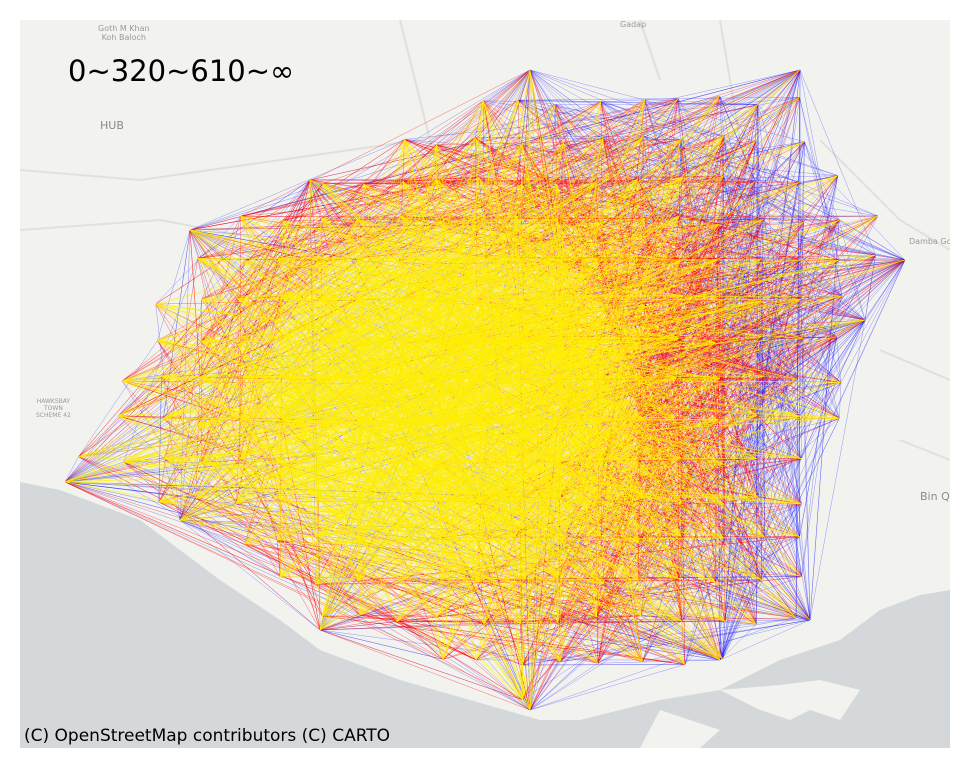  What do you see at coordinates (207, 736) in the screenshot?
I see `map-attribution: (C) OpenStreetMap contributors (C) CARTO` at bounding box center [207, 736].